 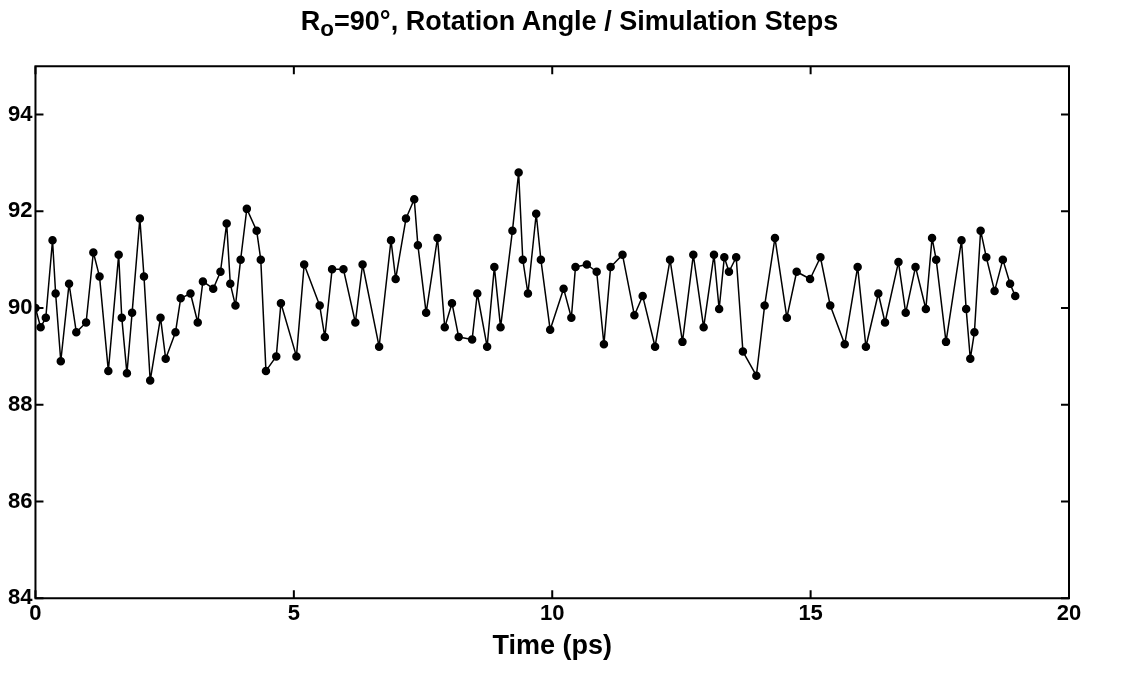 I want to click on x-axis-title: Time (ps), so click(x=552, y=645).